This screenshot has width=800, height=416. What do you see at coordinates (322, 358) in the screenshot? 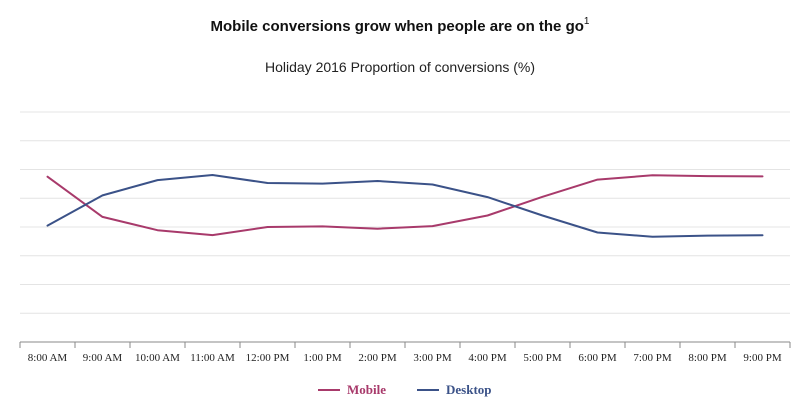
I see `x-tick-label: 1:00 PM` at bounding box center [322, 358].